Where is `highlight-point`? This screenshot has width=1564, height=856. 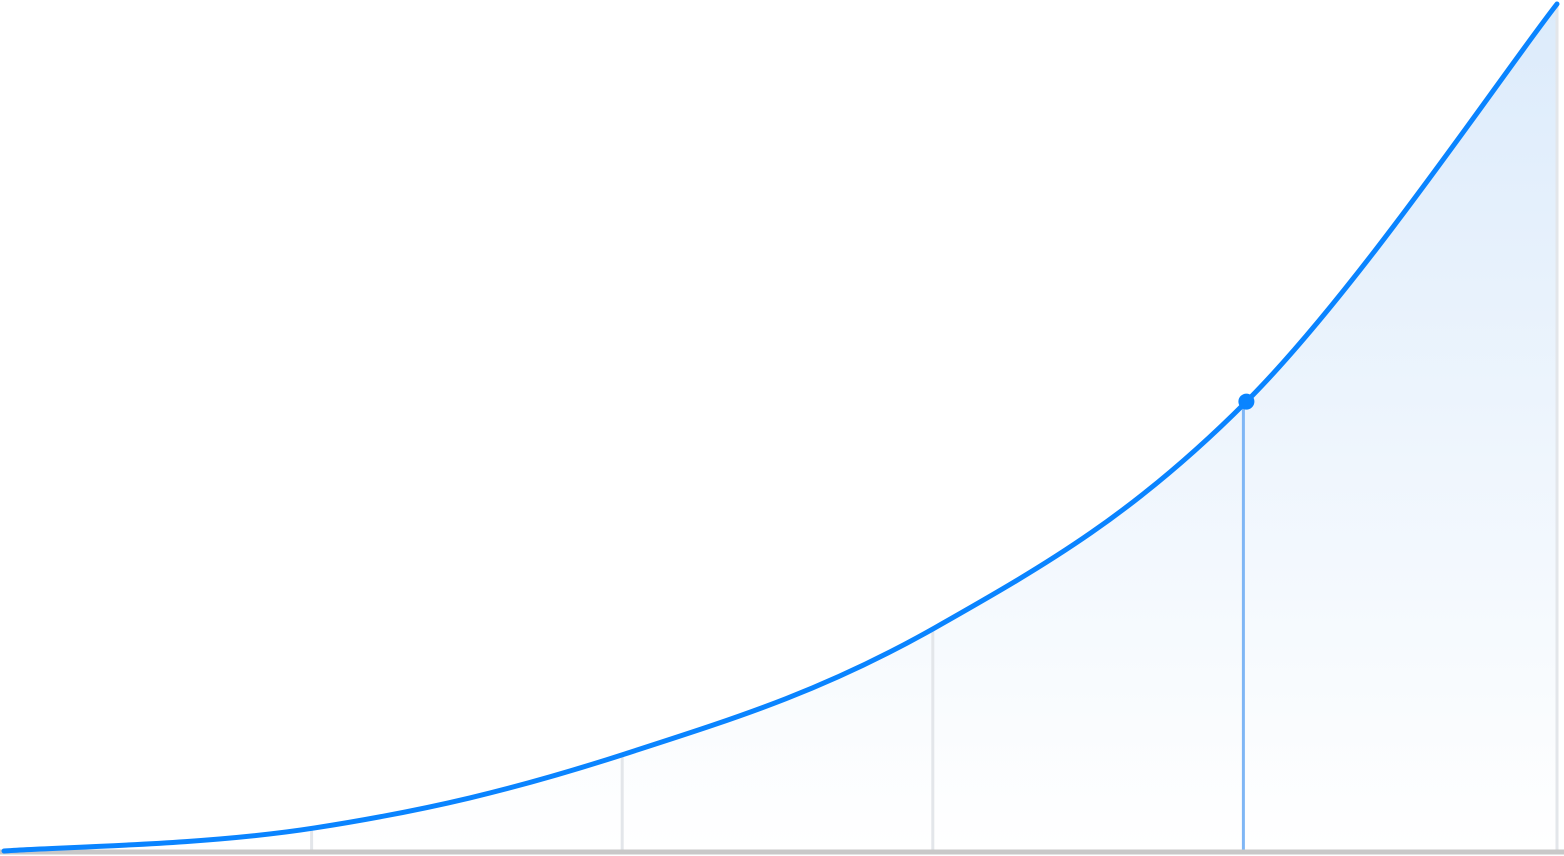
highlight-point is located at coordinates (1246, 401).